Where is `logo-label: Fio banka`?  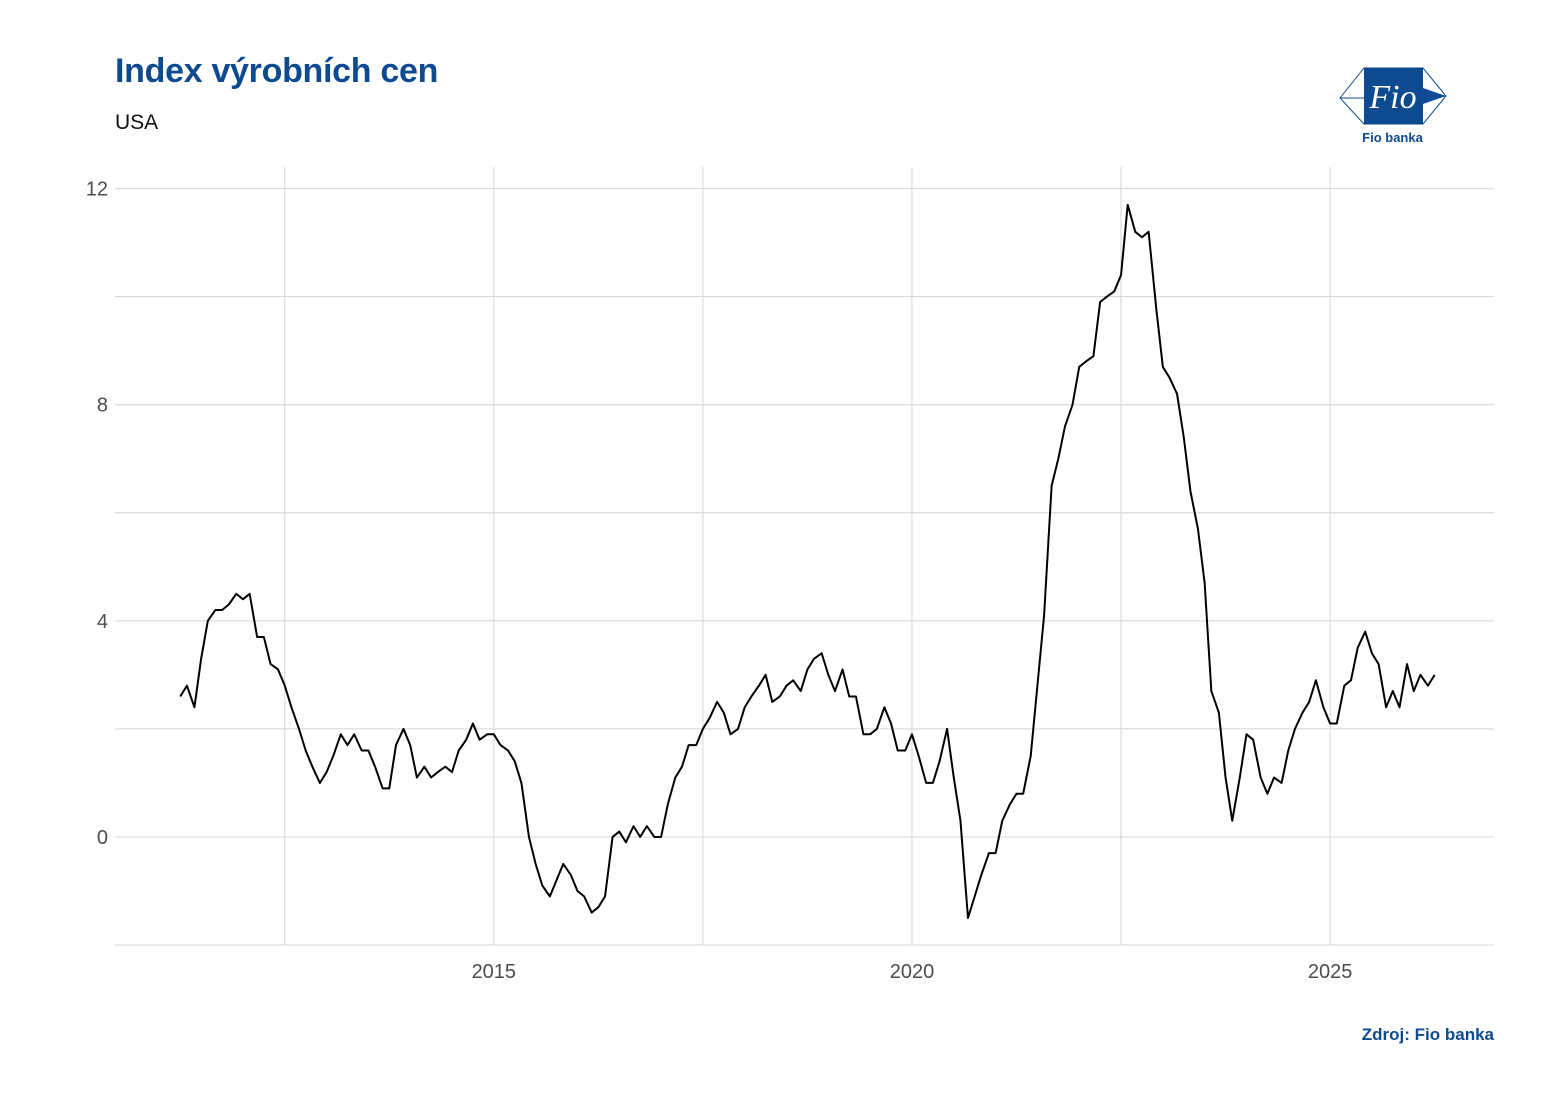
logo-label: Fio banka is located at coordinates (1392, 137).